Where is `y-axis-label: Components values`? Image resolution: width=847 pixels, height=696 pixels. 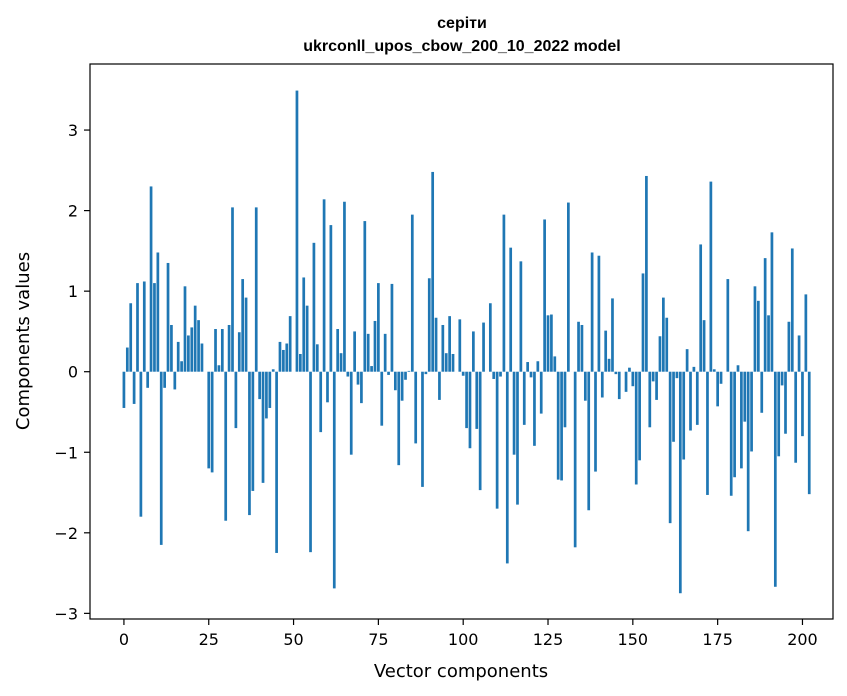 y-axis-label: Components values is located at coordinates (23, 341).